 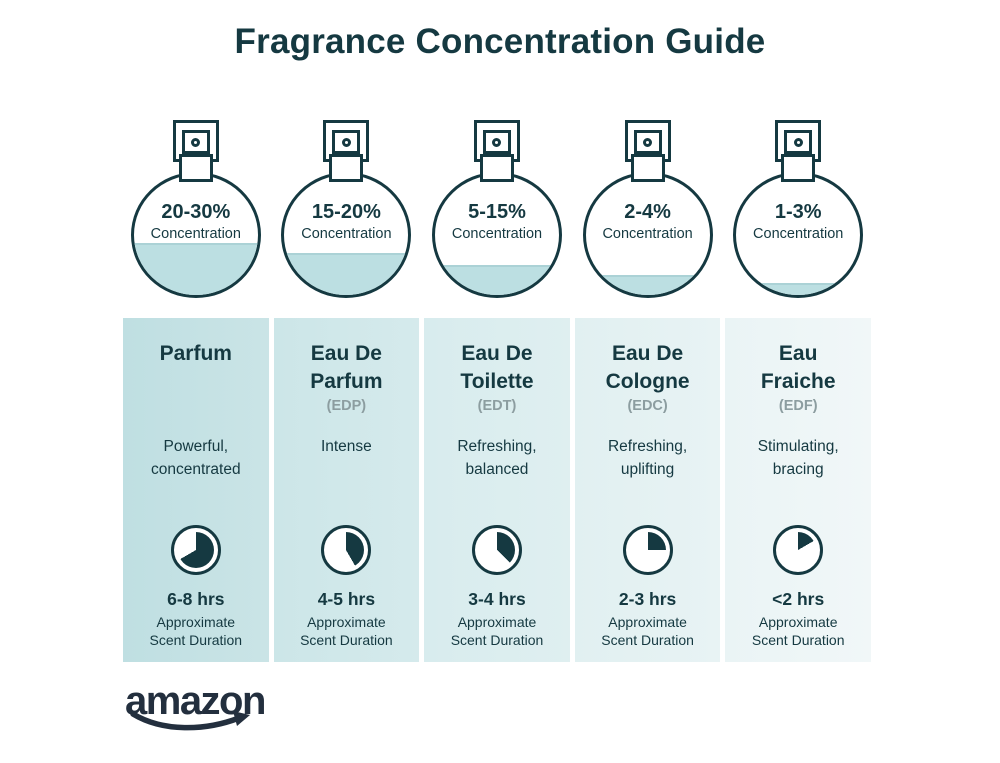 I want to click on fragrance-name: Eau De Parfum, so click(x=346, y=367).